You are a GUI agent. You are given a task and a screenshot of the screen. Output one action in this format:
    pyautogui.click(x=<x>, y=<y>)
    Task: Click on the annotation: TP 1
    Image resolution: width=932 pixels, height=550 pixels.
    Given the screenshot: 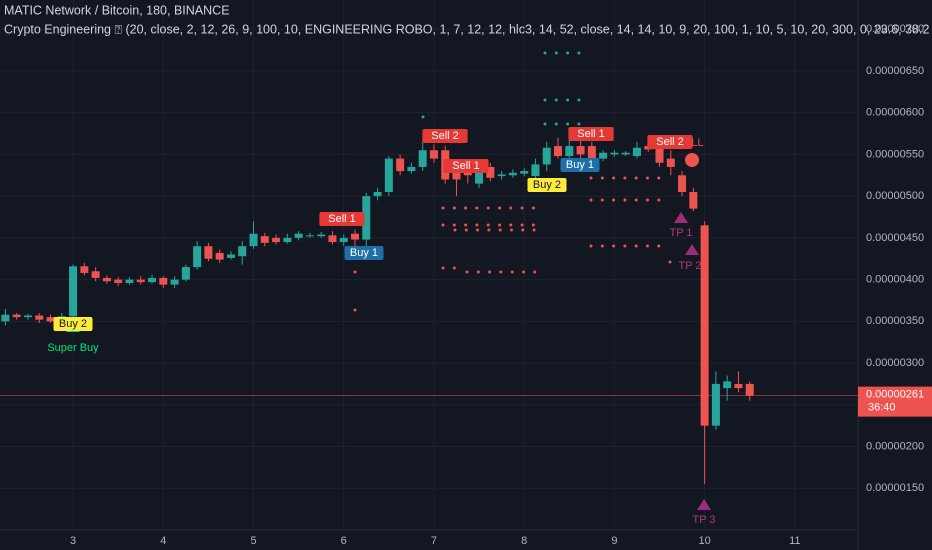 What is the action you would take?
    pyautogui.click(x=680, y=233)
    